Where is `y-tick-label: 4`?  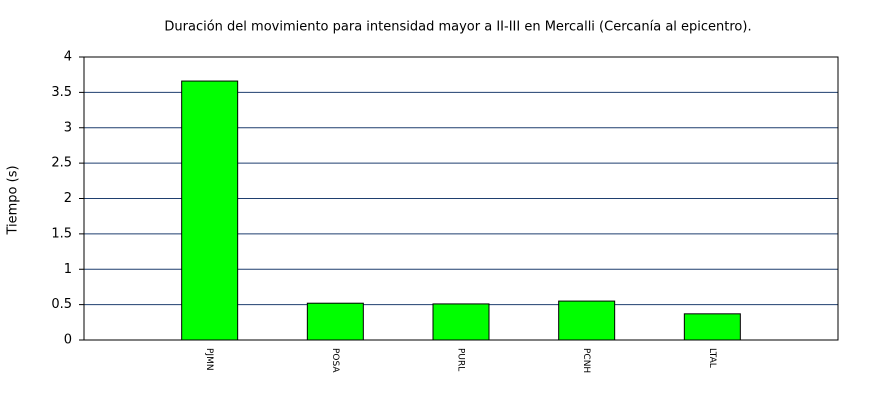 y-tick-label: 4 is located at coordinates (68, 57).